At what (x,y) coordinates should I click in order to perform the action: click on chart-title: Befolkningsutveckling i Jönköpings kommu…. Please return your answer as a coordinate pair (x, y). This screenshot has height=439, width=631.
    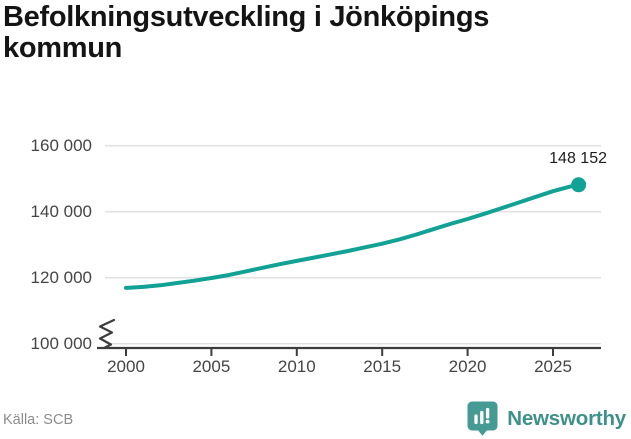
    Looking at the image, I should click on (246, 32).